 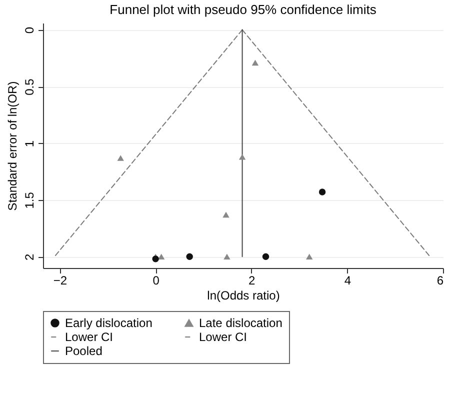 I want to click on x-tick-label: 0, so click(x=156, y=281).